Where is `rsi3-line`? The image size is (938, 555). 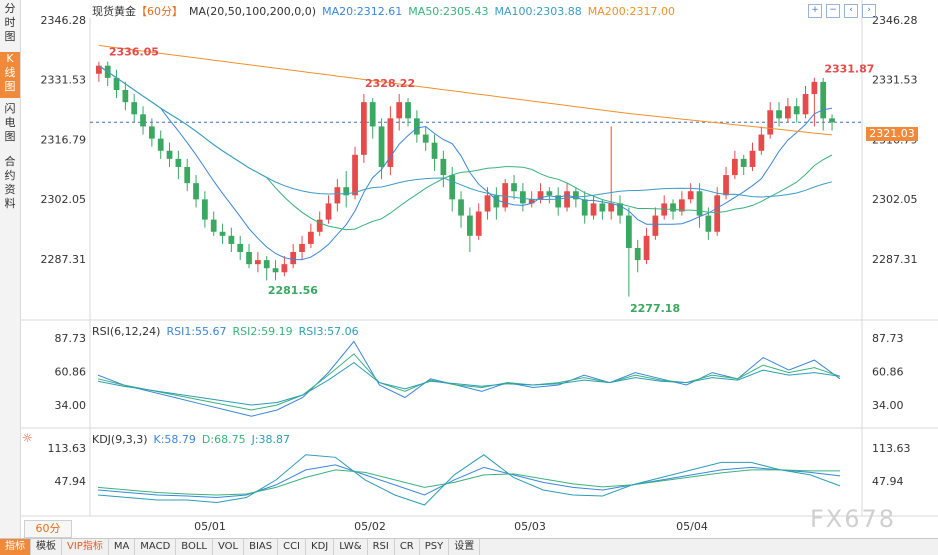
rsi3-line is located at coordinates (469, 383).